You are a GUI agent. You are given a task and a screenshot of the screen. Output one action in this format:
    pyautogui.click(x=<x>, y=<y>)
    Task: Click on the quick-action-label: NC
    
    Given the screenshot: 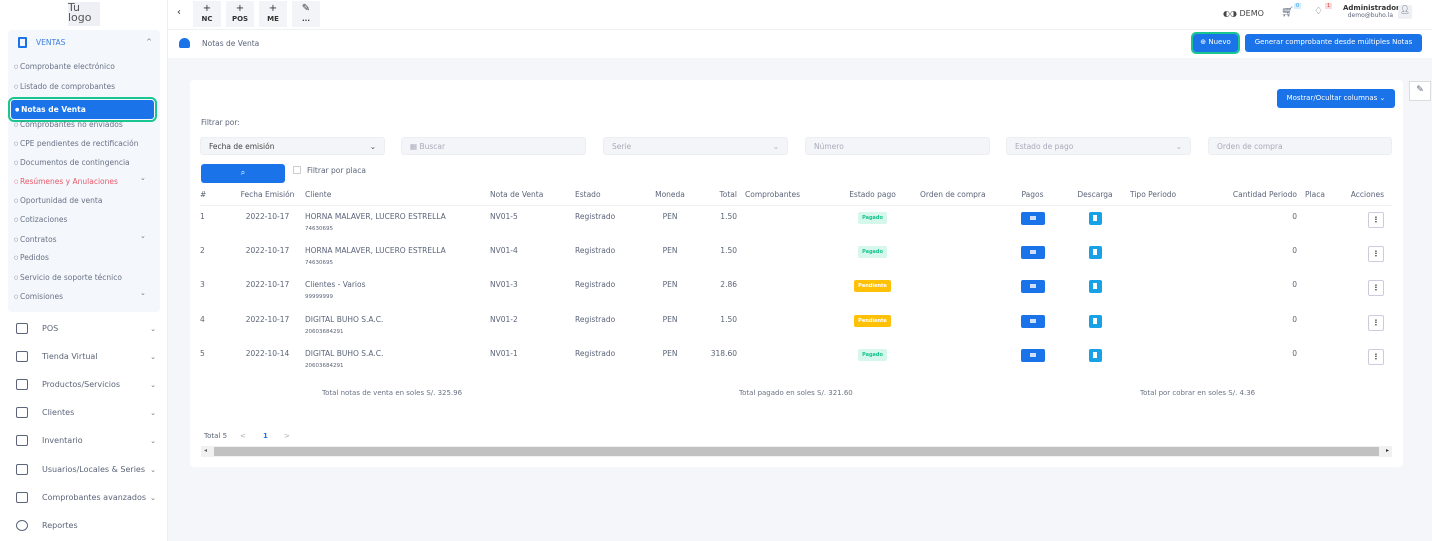 What is the action you would take?
    pyautogui.click(x=207, y=19)
    